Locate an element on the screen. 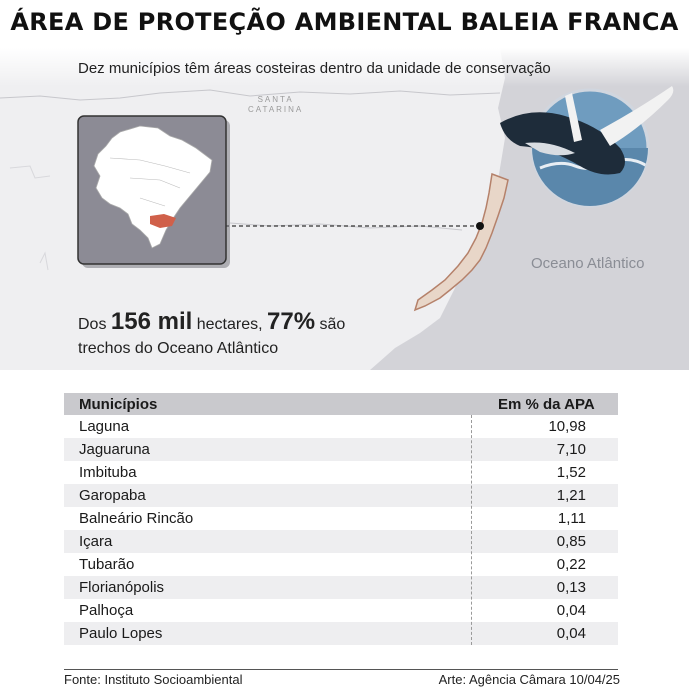 Image resolution: width=689 pixels, height=693 pixels. location-marker is located at coordinates (480, 226).